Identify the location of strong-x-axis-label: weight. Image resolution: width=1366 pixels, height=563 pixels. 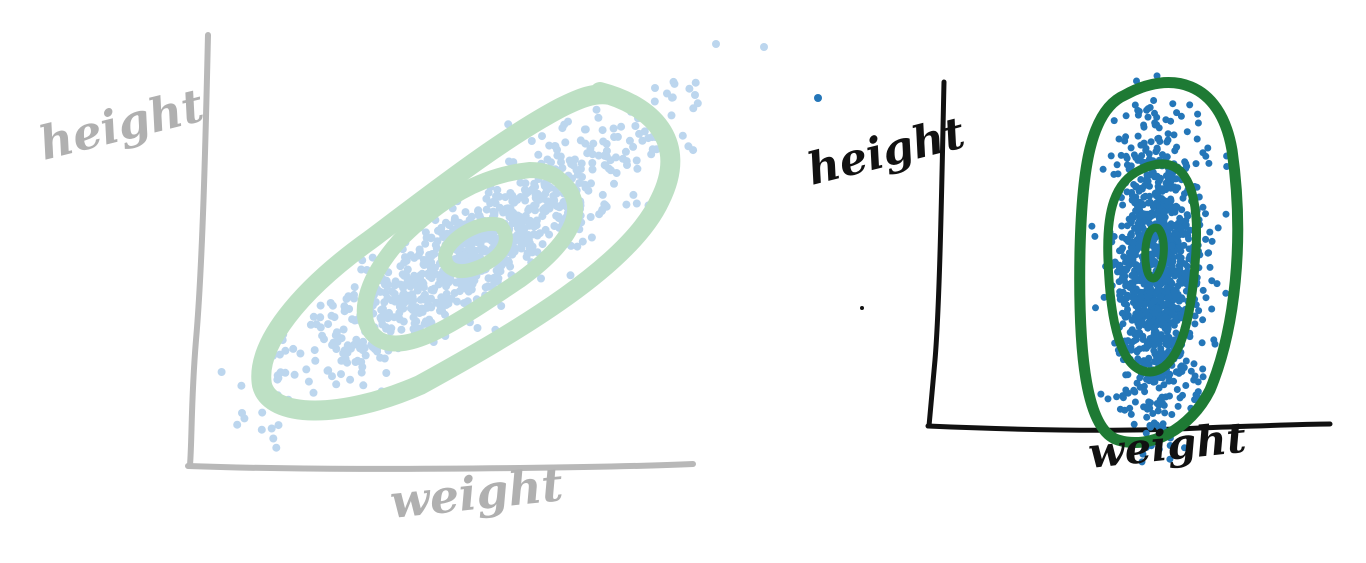
(1167, 445).